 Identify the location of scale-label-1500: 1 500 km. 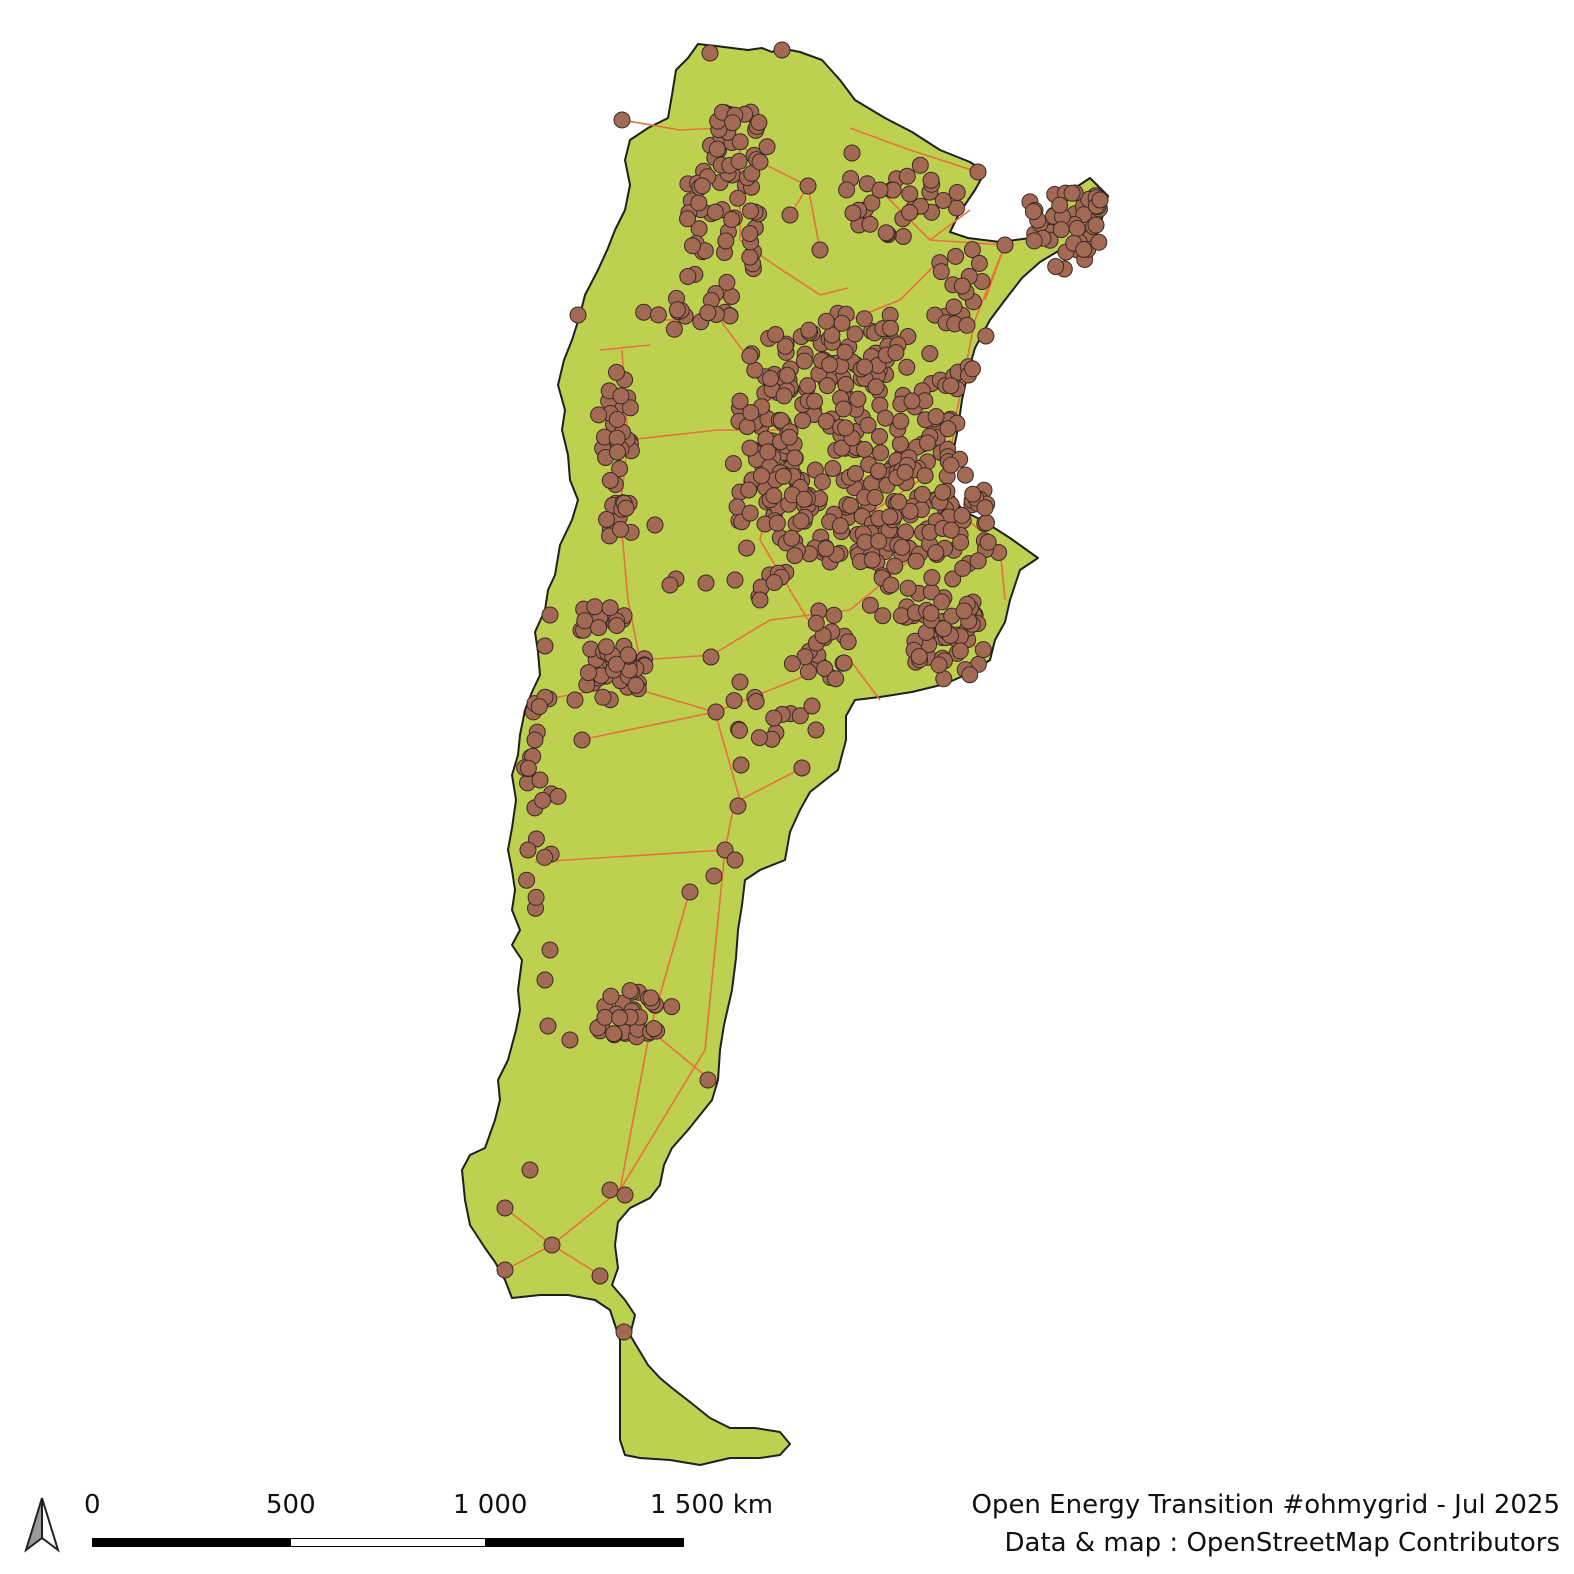
(712, 1505).